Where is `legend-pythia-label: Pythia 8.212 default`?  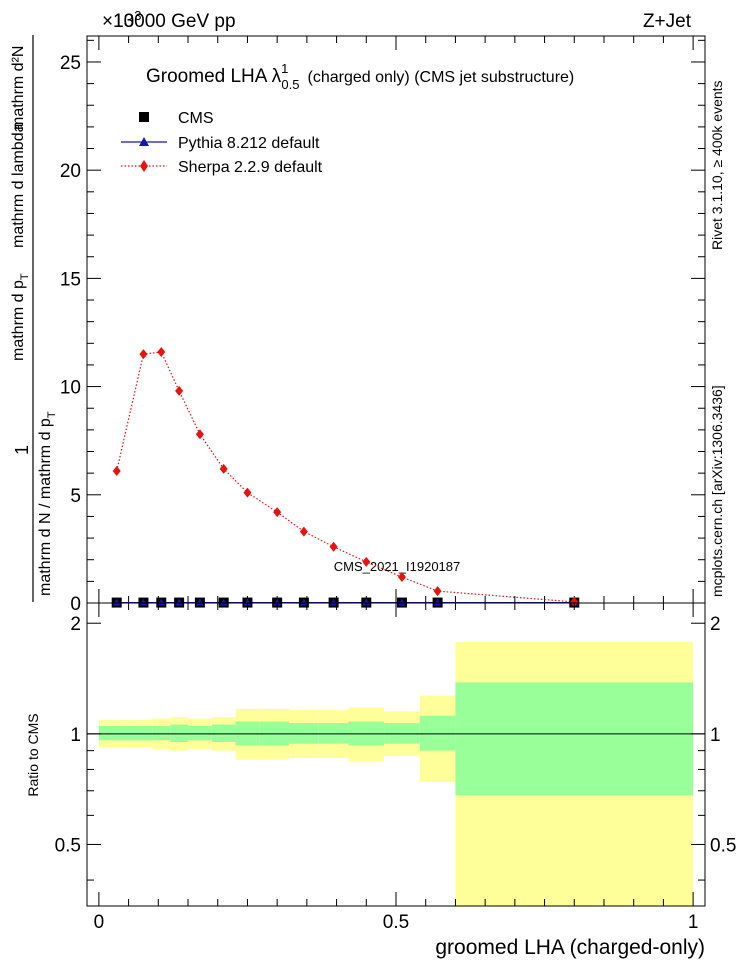 legend-pythia-label: Pythia 8.212 default is located at coordinates (249, 143).